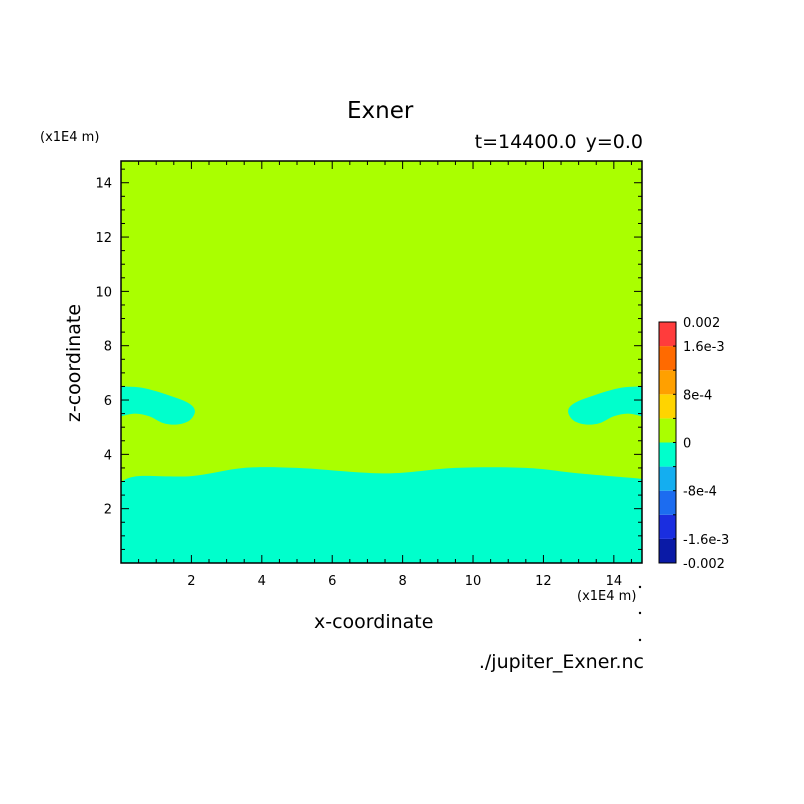 The height and width of the screenshot is (804, 804). What do you see at coordinates (262, 581) in the screenshot?
I see `x-tick-label: 4` at bounding box center [262, 581].